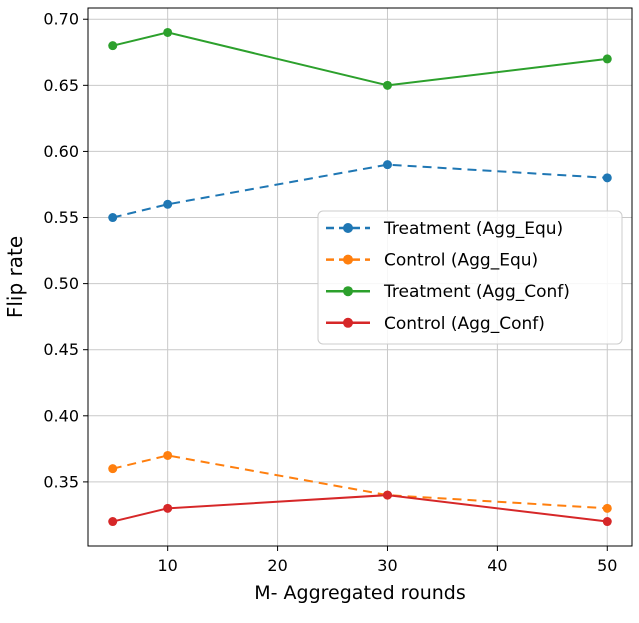 Image resolution: width=639 pixels, height=623 pixels. Describe the element at coordinates (15, 277) in the screenshot. I see `y-axis-label: Flip rate` at that location.